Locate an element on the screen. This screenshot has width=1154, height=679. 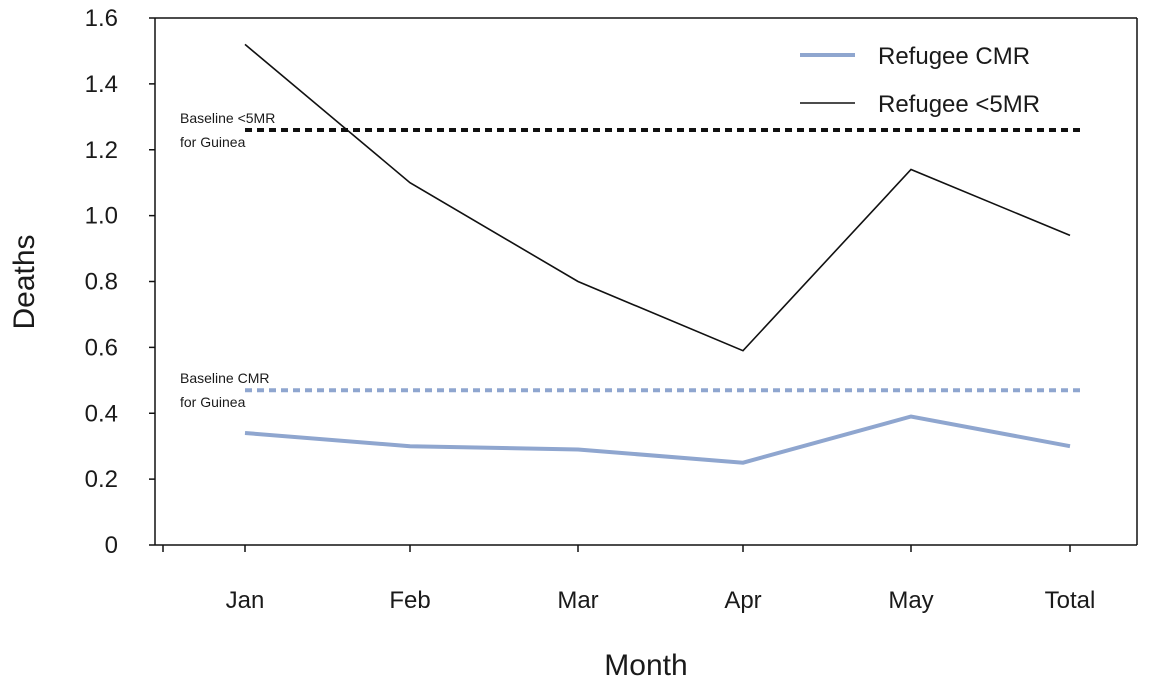
legend-label: Refugee <5MR is located at coordinates (959, 104).